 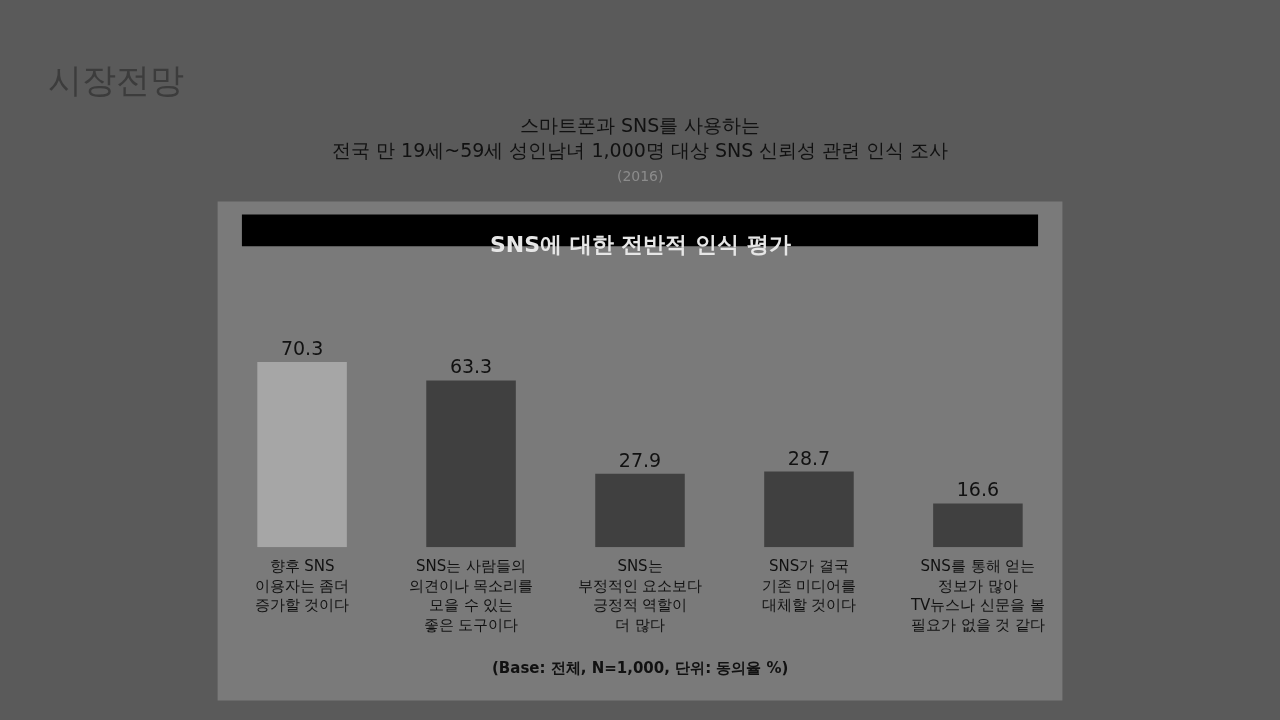 I want to click on data-label: 63.3, so click(x=471, y=366).